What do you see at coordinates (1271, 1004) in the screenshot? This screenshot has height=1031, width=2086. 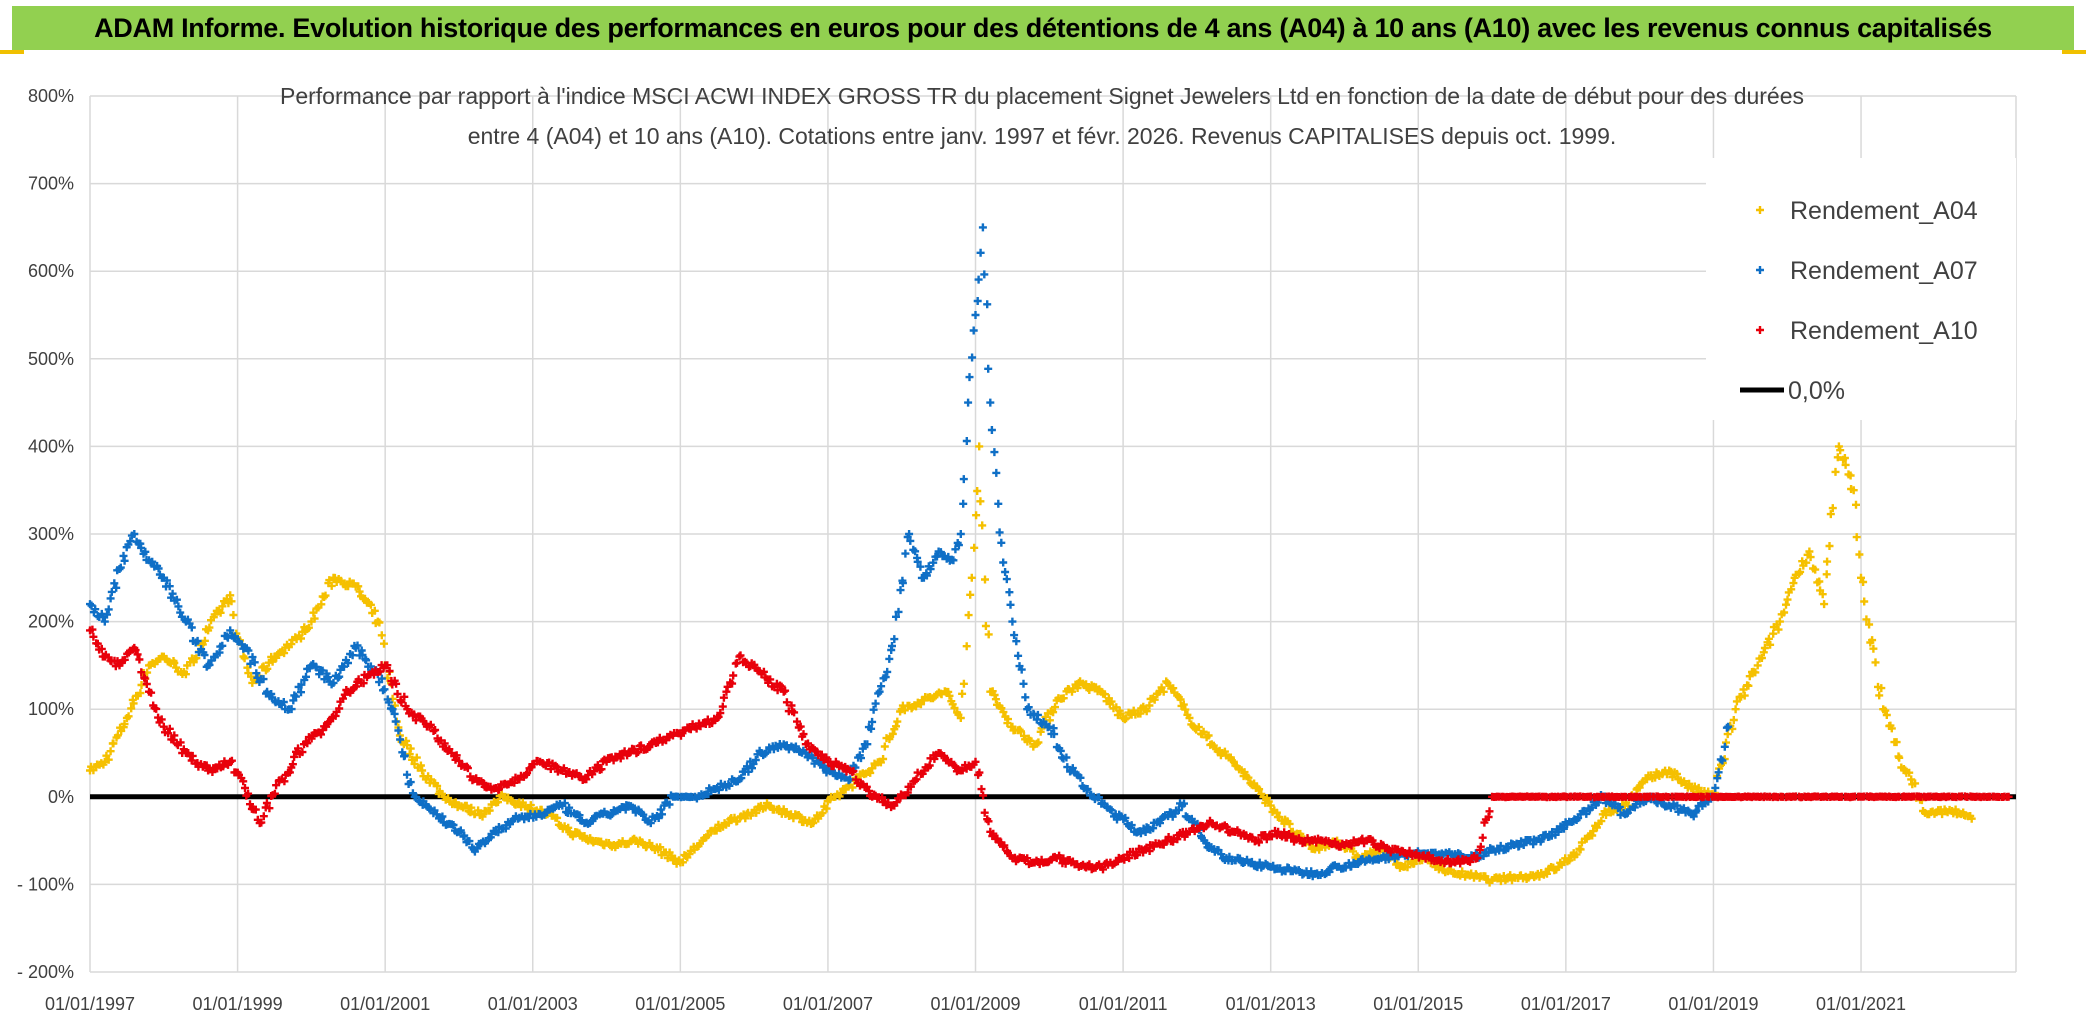 I see `x-tick-label: 01/01/2013` at bounding box center [1271, 1004].